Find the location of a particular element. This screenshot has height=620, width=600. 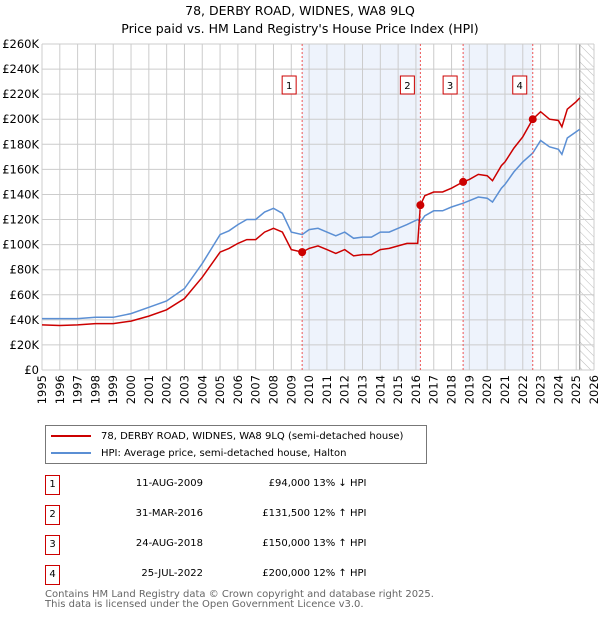

sale-label: 1 is located at coordinates (289, 86).